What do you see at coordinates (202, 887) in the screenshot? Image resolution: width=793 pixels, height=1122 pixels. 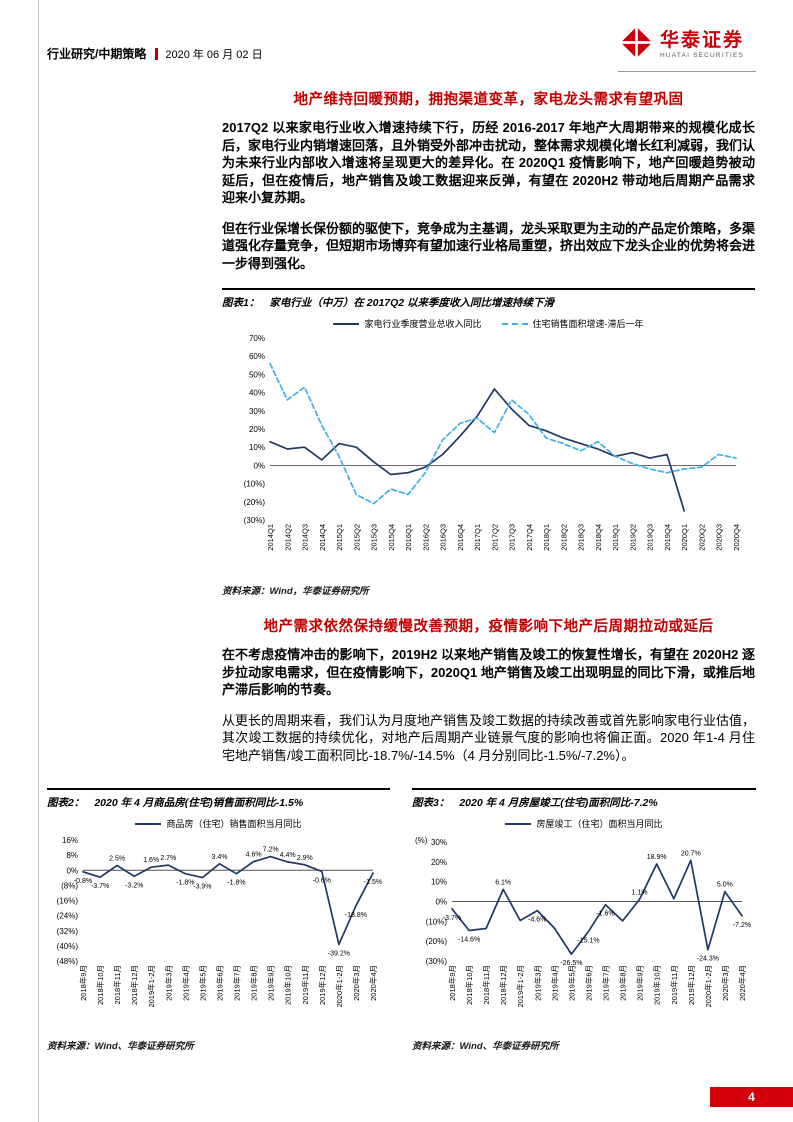 I see `svg-text: -3.9%` at bounding box center [202, 887].